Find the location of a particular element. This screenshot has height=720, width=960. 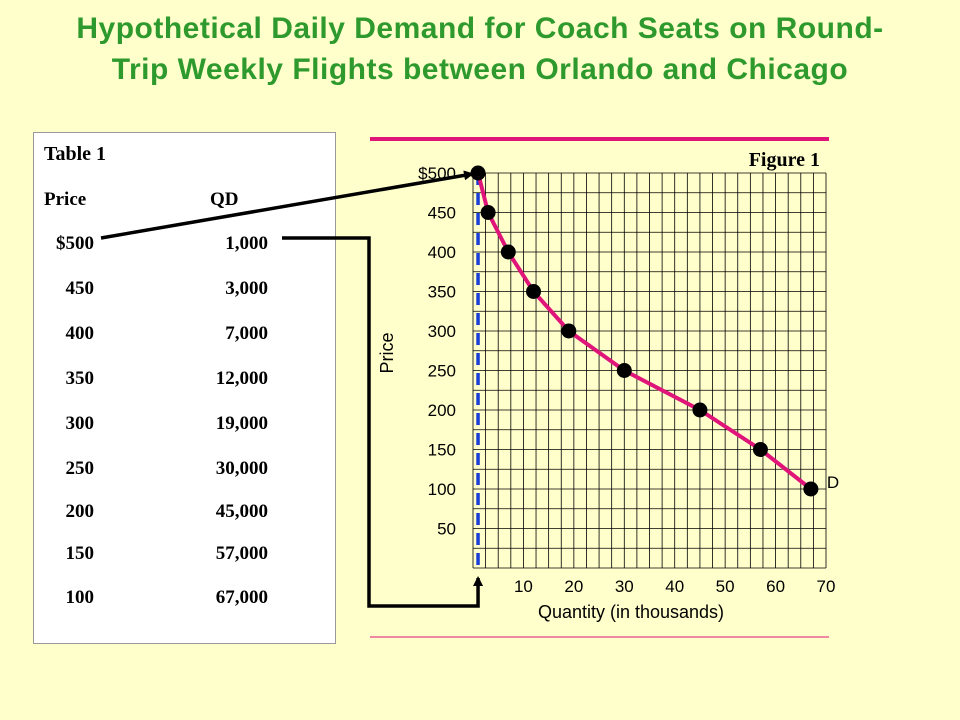

table-cell-price: 450 is located at coordinates (80, 288).